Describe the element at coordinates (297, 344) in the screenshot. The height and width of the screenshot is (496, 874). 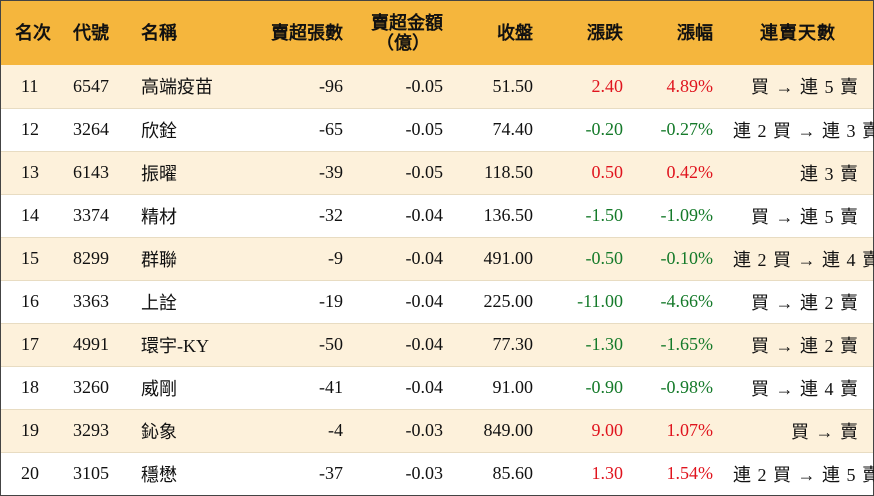
I see `cell-net-shares: -50` at that location.